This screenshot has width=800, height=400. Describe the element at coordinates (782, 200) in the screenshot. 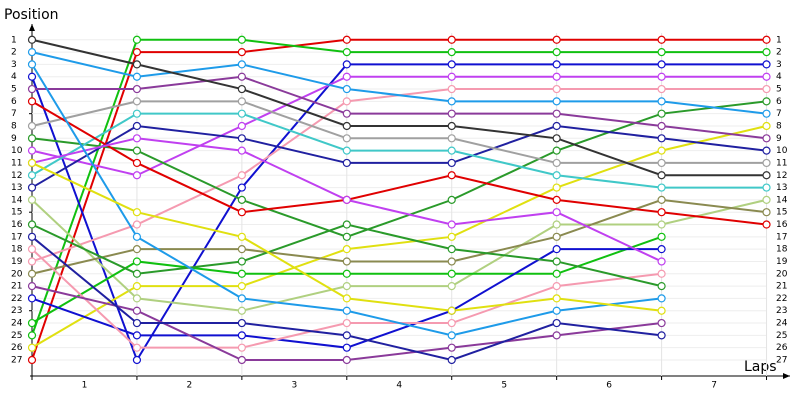

I see `y-tick-label-right: 14` at that location.